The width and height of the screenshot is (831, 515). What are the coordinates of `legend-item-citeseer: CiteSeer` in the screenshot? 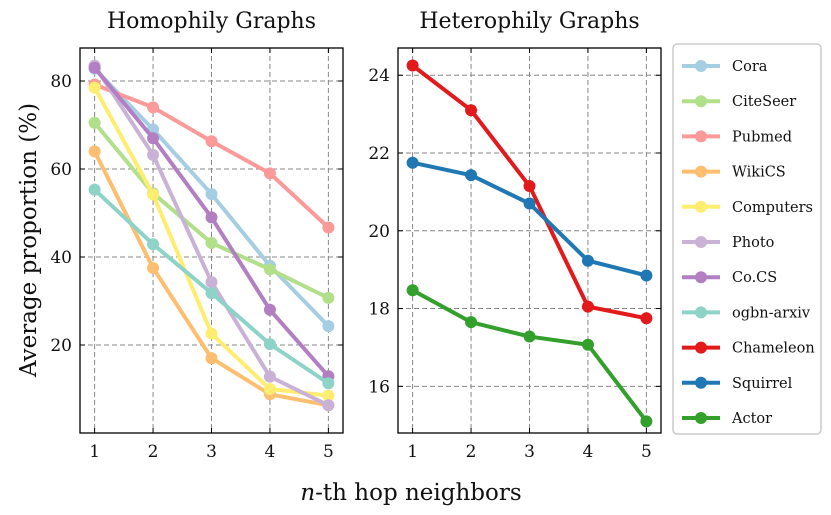 It's located at (739, 102).